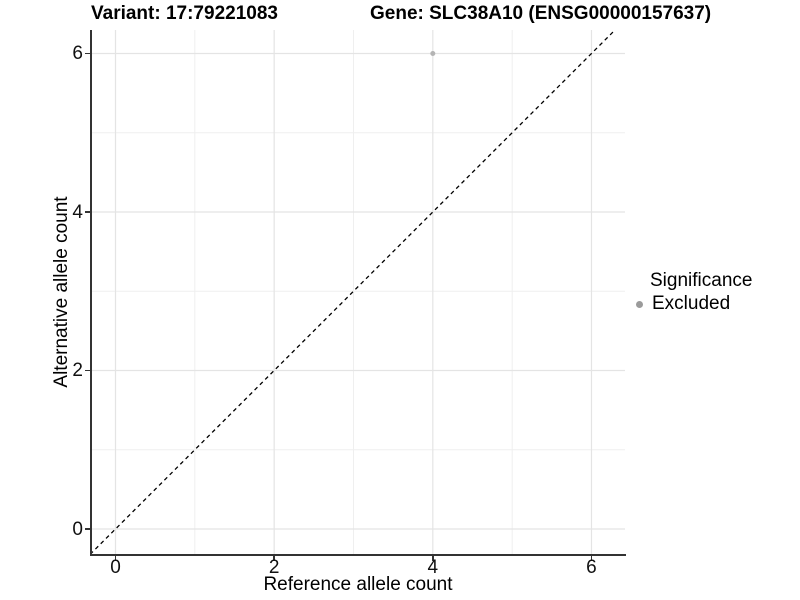 The image size is (800, 600). I want to click on x-axis-title: Reference allele count, so click(358, 584).